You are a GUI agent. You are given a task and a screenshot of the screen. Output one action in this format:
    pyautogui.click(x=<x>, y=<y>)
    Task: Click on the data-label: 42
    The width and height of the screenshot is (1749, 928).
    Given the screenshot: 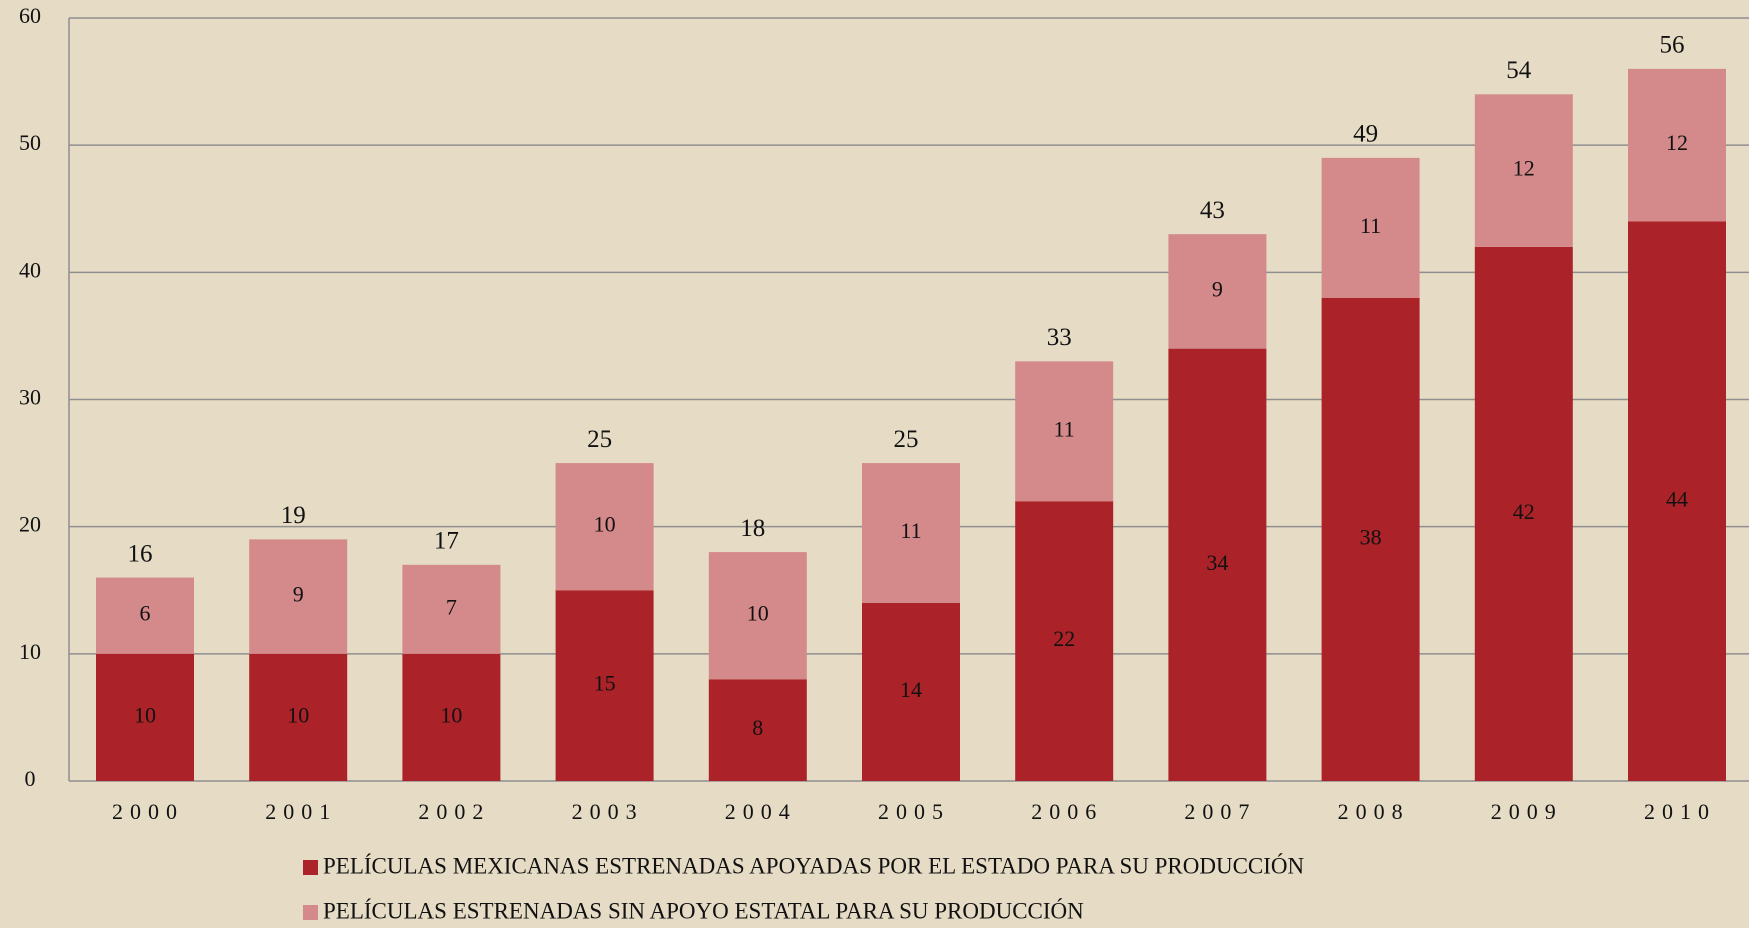 What is the action you would take?
    pyautogui.click(x=1524, y=511)
    